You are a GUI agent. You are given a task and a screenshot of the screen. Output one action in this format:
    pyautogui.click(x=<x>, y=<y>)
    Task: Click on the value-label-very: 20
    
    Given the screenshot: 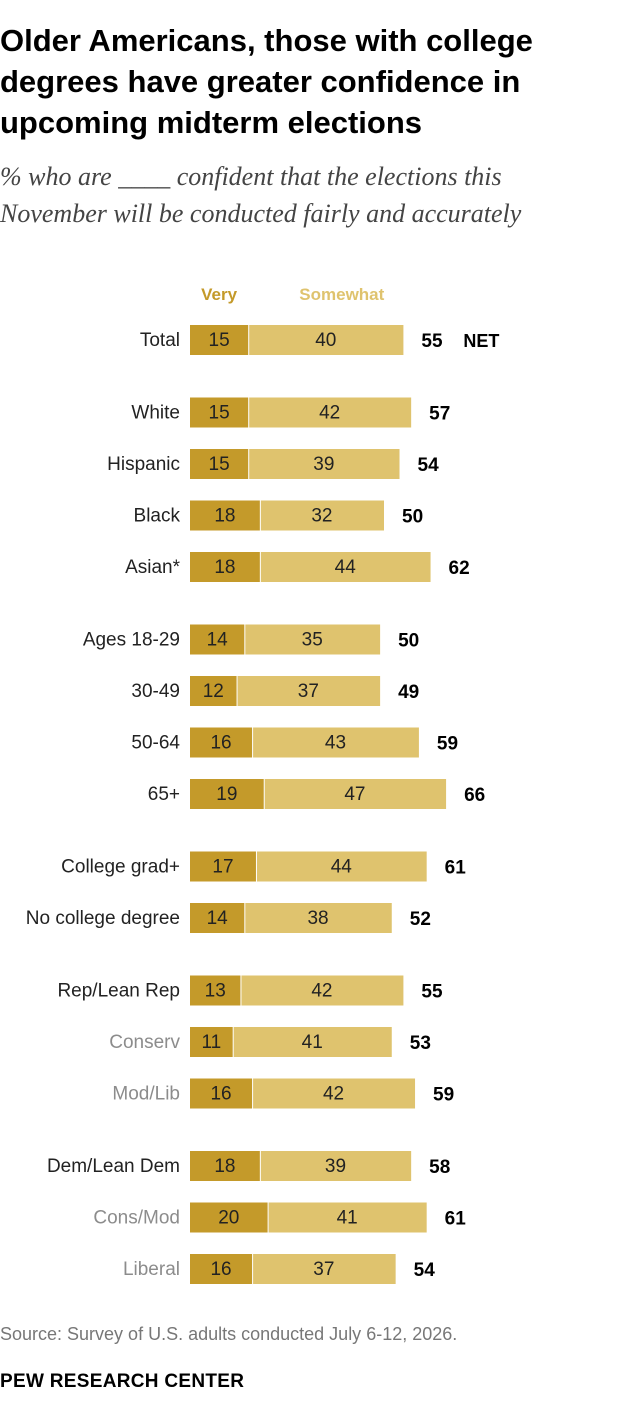 What is the action you would take?
    pyautogui.click(x=228, y=1218)
    